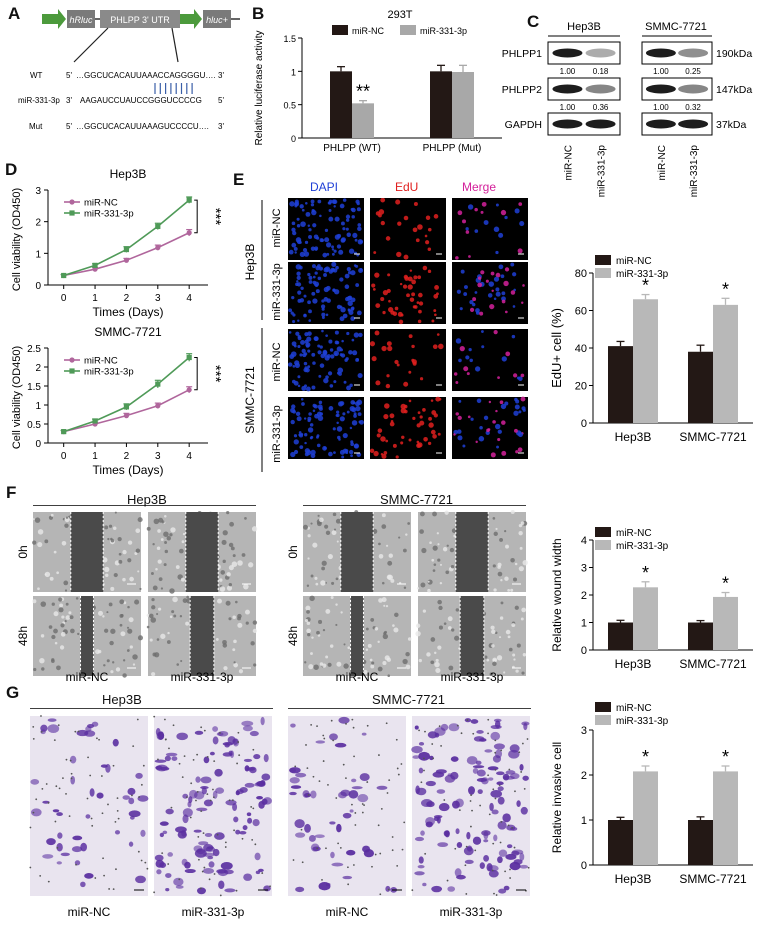 The image size is (760, 925). Describe the element at coordinates (602, 171) in the screenshot. I see `blot-lane-label: miR-331-3p` at that location.